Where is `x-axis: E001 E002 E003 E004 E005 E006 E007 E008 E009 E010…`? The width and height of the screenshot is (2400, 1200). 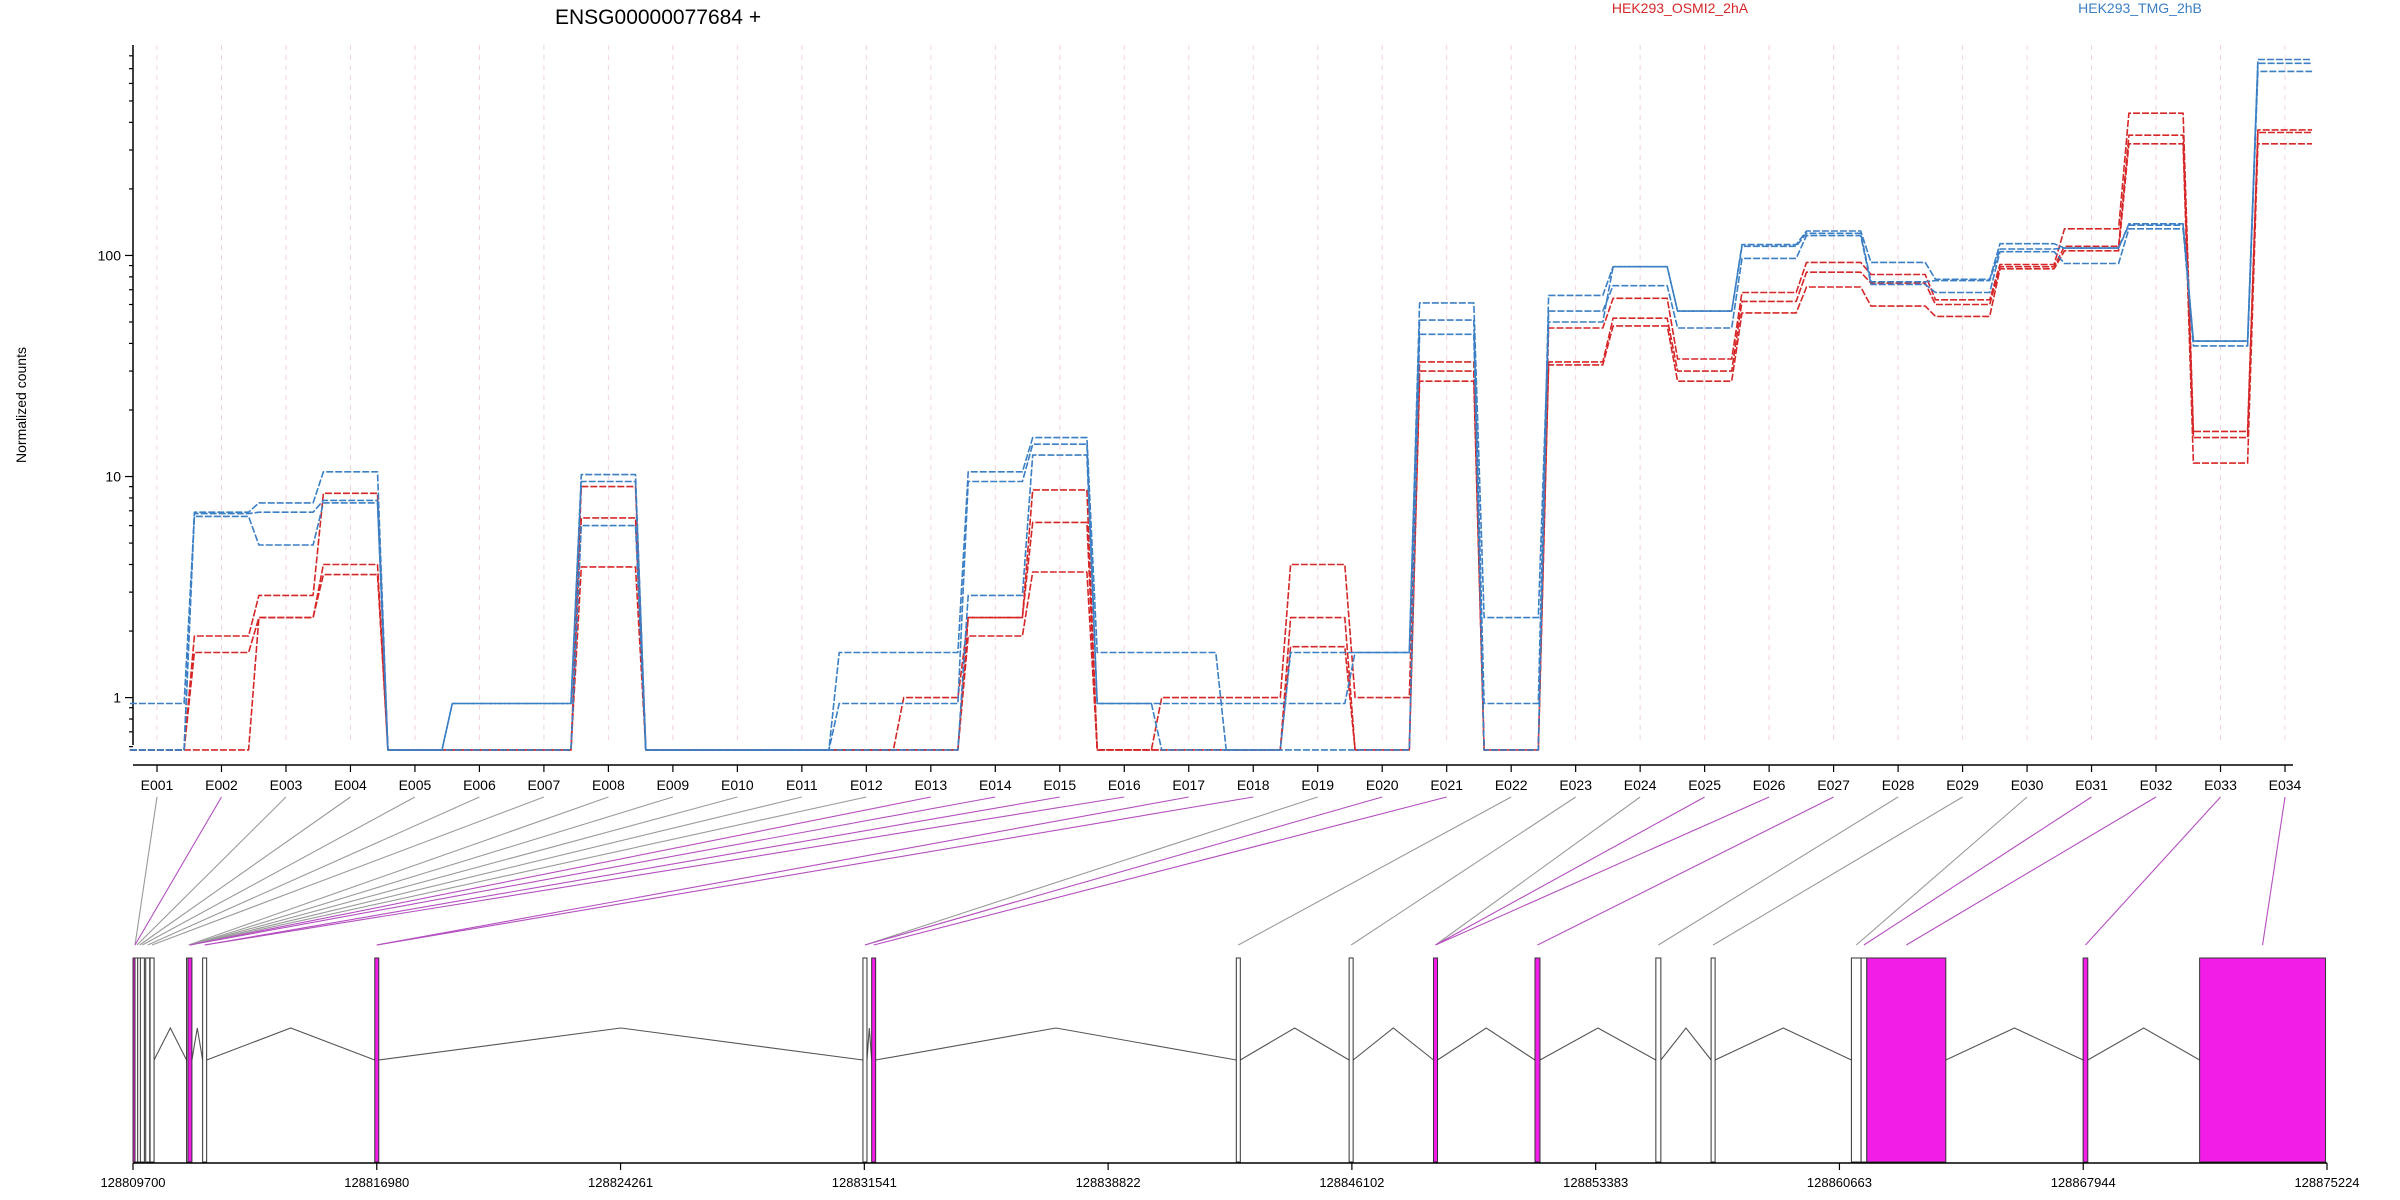 x-axis: E001 E002 E003 E004 E005 E006 E007 E008 E009 E010… is located at coordinates (1217, 778).